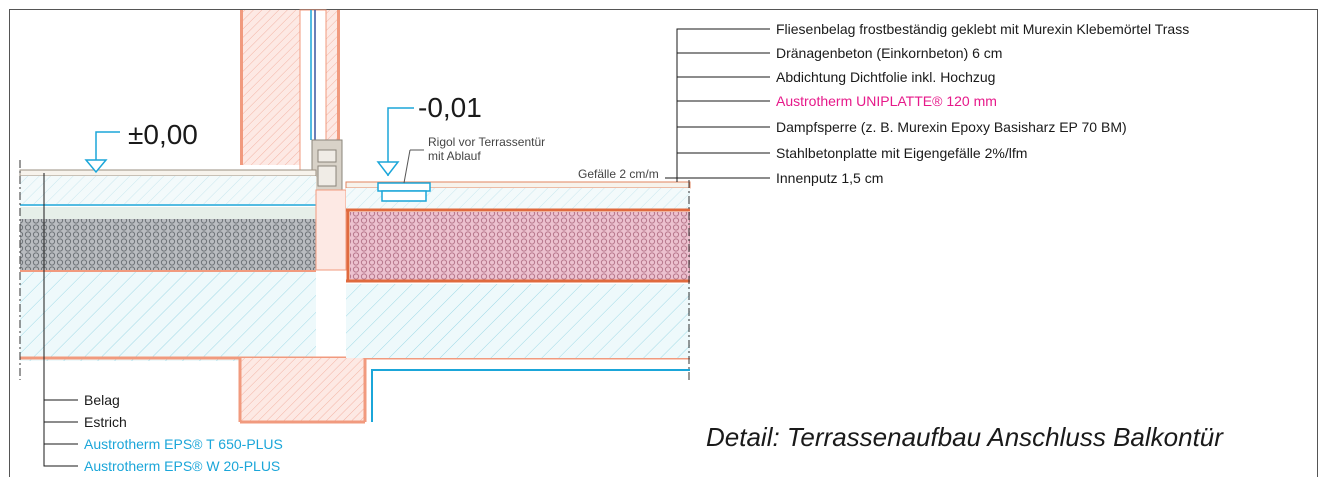 The height and width of the screenshot is (477, 1327). What do you see at coordinates (464, 391) in the screenshot?
I see `lower-structure` at bounding box center [464, 391].